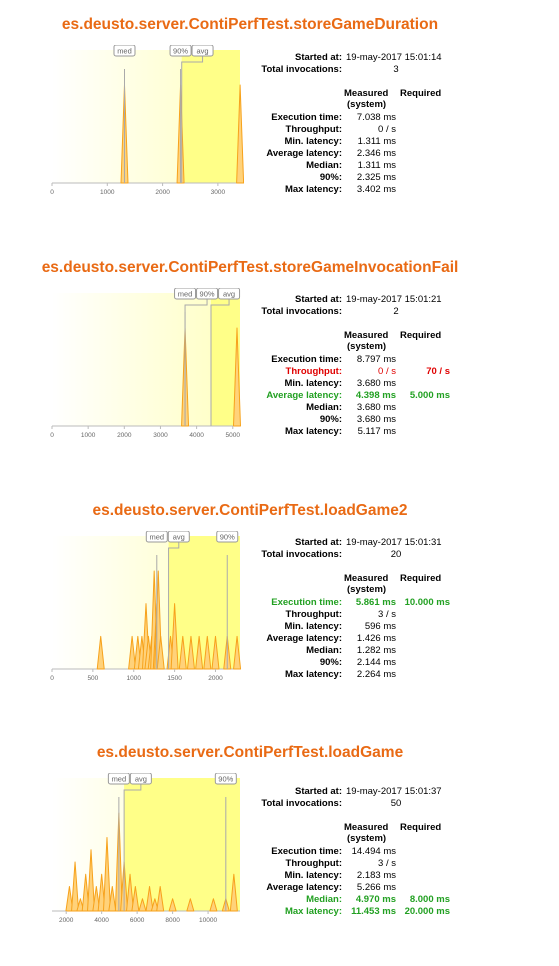  What do you see at coordinates (66, 920) in the screenshot?
I see `x-tick-label: 2000` at bounding box center [66, 920].